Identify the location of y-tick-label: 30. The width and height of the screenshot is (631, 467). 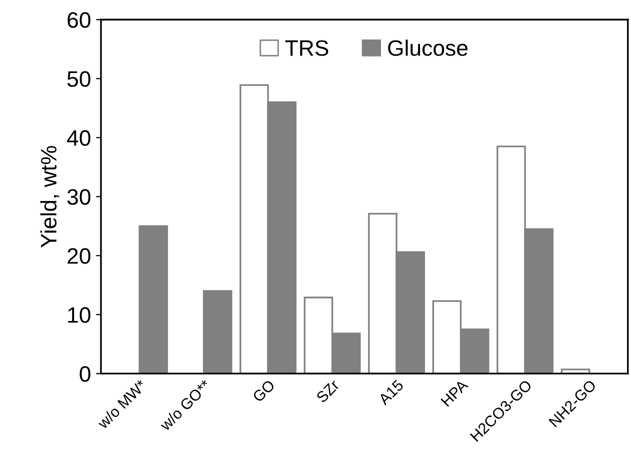
(78, 197).